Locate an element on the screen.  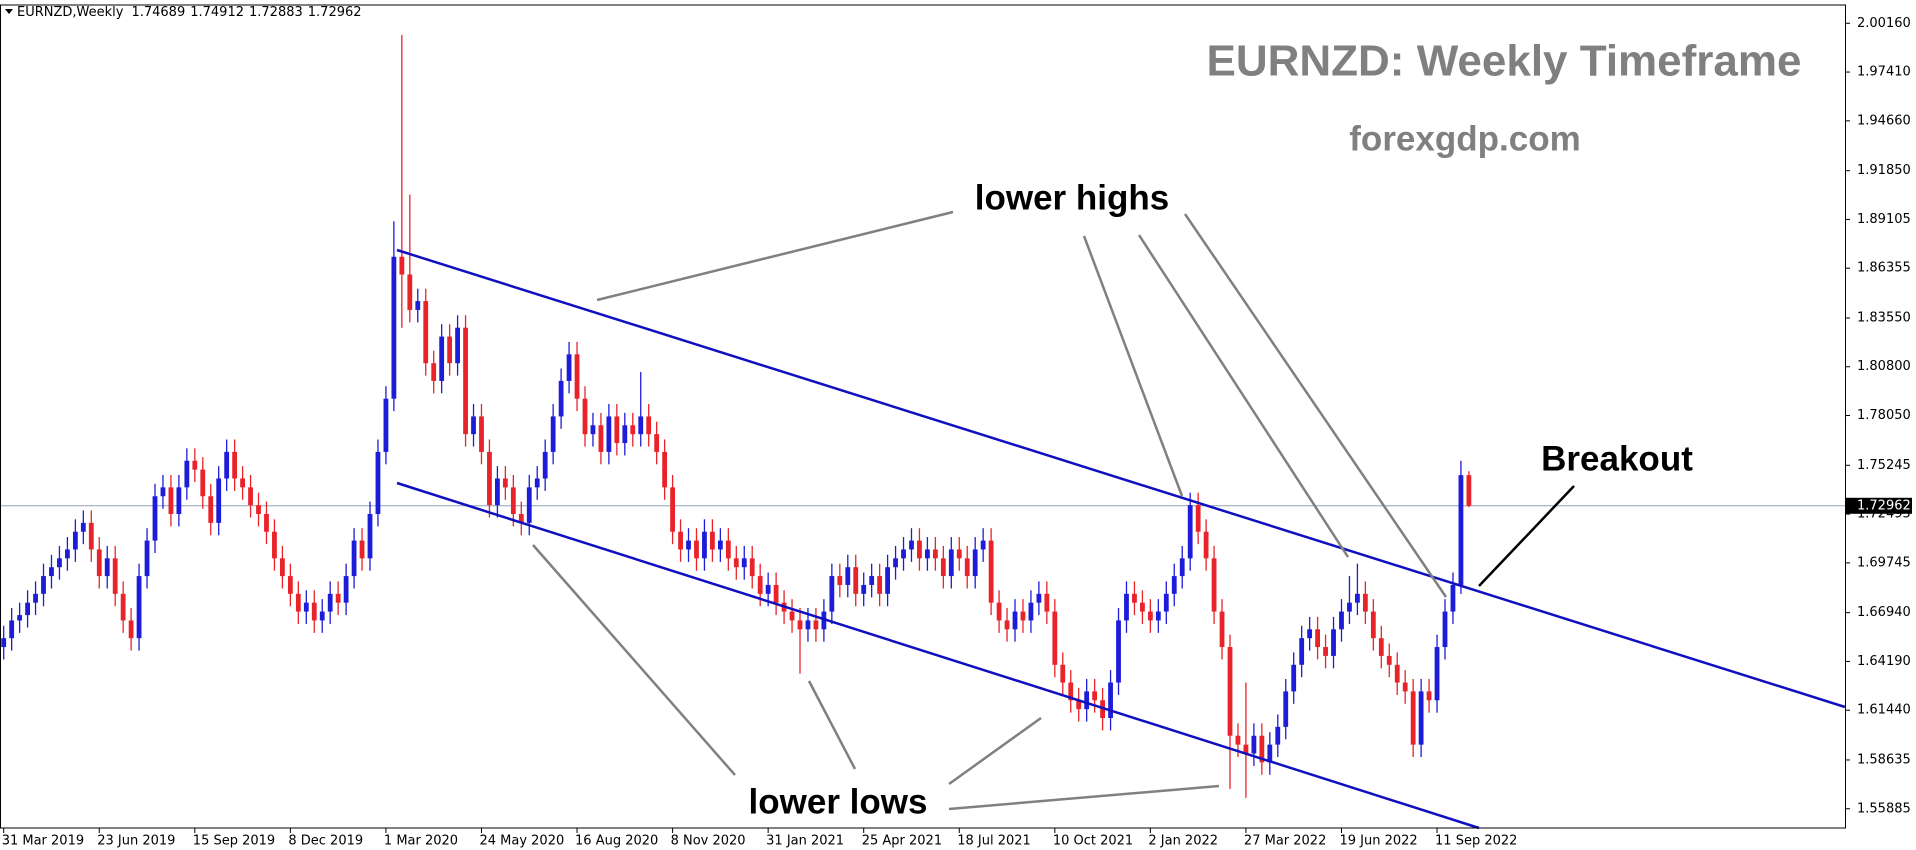
open: 1.74689 is located at coordinates (158, 12).